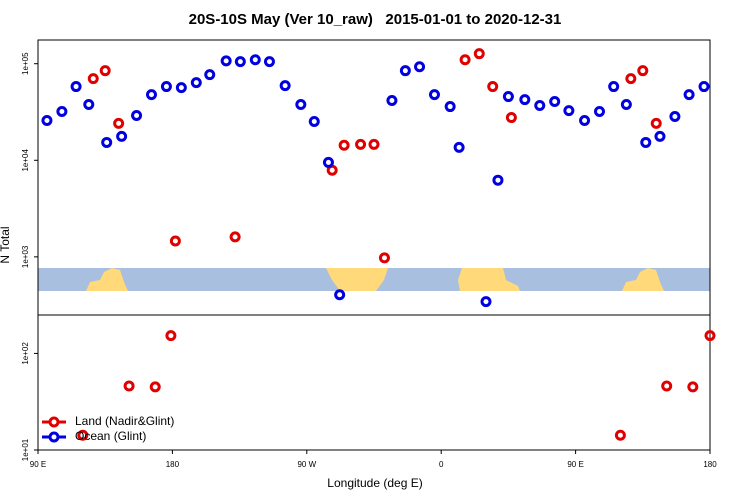 This screenshot has height=500, width=750. What do you see at coordinates (374, 483) in the screenshot?
I see `x-axis-label: Longitude (deg E)` at bounding box center [374, 483].